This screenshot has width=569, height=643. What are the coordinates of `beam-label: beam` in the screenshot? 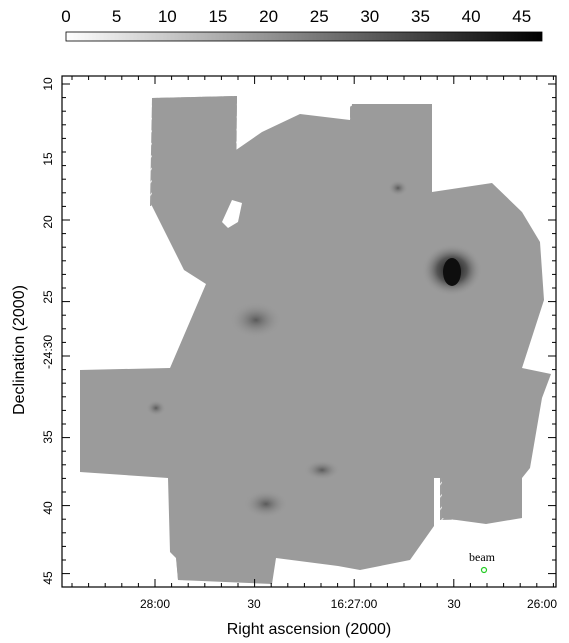 It's located at (482, 557).